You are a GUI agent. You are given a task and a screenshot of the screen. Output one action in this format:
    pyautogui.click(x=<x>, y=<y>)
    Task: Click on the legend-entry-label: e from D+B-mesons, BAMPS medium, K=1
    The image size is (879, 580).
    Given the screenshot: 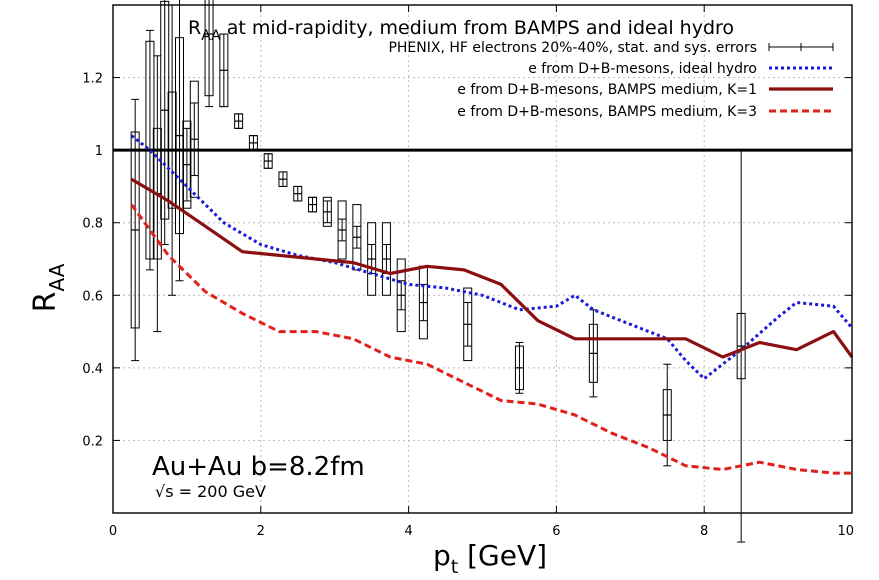 What is the action you would take?
    pyautogui.click(x=607, y=90)
    